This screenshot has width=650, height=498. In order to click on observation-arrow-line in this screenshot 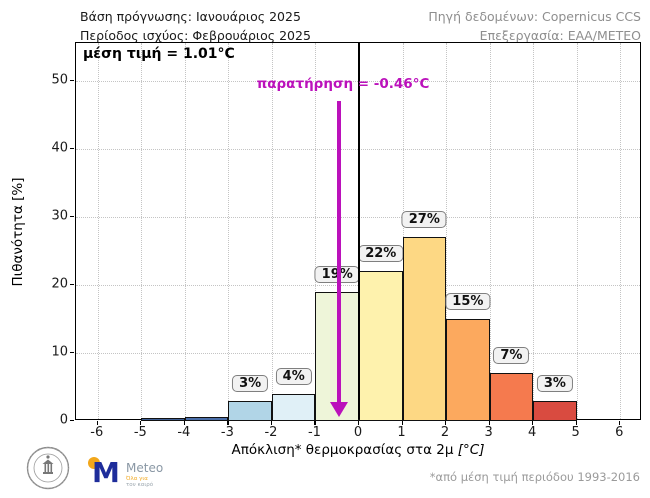, I will do `click(339, 251)`.